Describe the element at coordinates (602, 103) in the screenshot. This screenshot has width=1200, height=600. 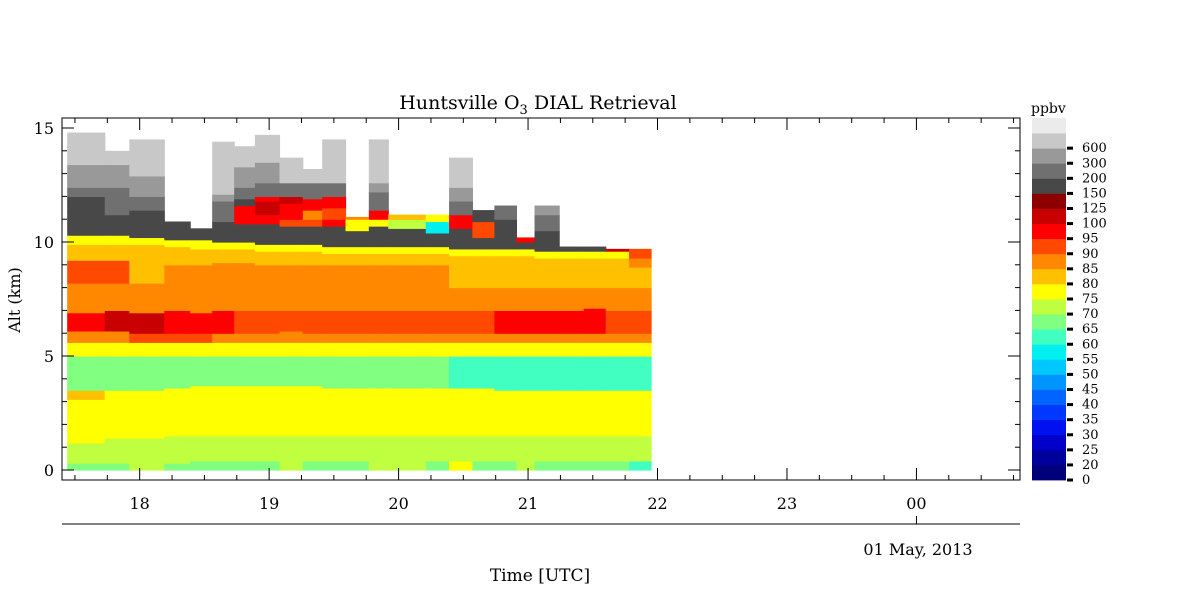
I see `chart-title-suffix: DIAL Retrieval` at that location.